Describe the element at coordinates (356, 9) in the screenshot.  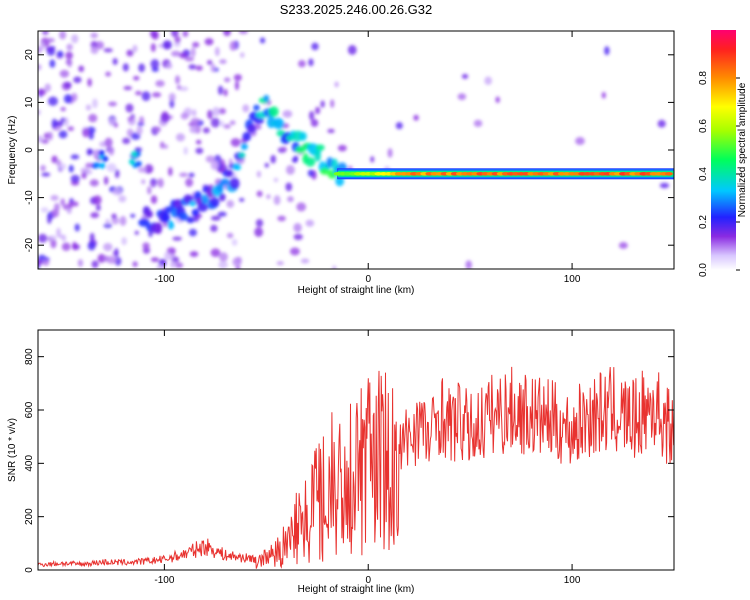
I see `chart-title: S233.2025.246.00.26.G32` at that location.